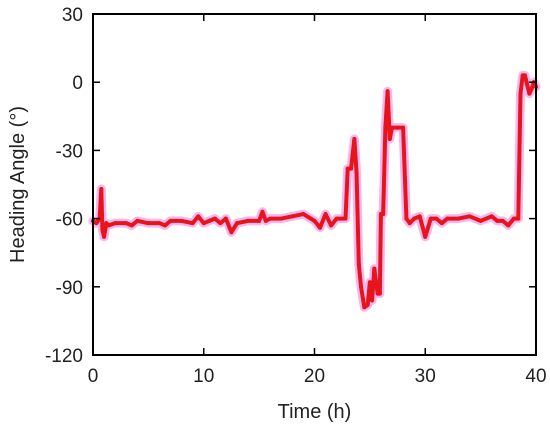 The width and height of the screenshot is (550, 428). What do you see at coordinates (77, 83) in the screenshot?
I see `y-tick-label: 0` at bounding box center [77, 83].